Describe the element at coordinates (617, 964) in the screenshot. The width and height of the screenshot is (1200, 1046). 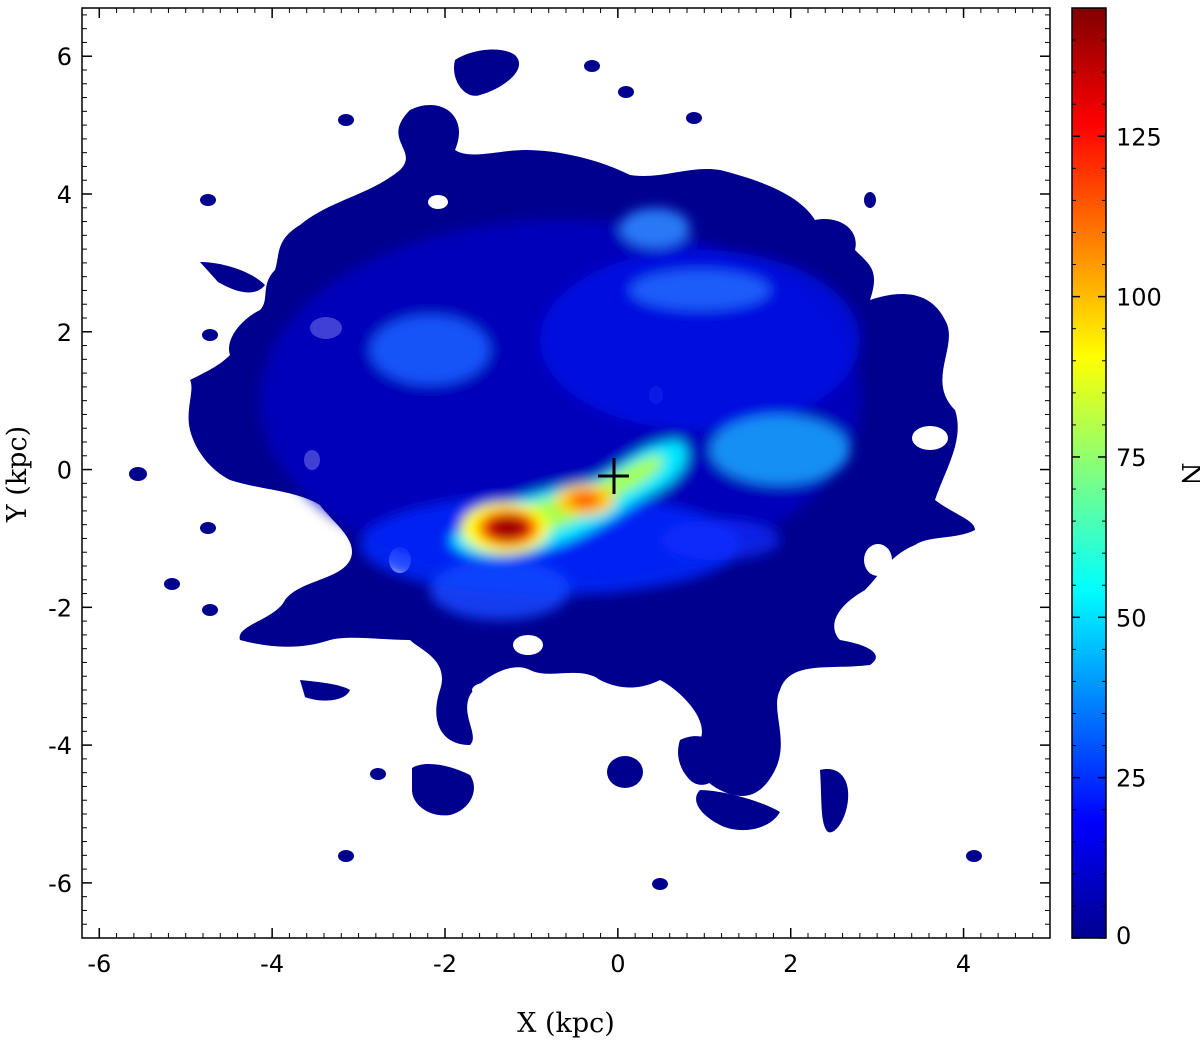
I see `x-tick-label: 0` at that location.